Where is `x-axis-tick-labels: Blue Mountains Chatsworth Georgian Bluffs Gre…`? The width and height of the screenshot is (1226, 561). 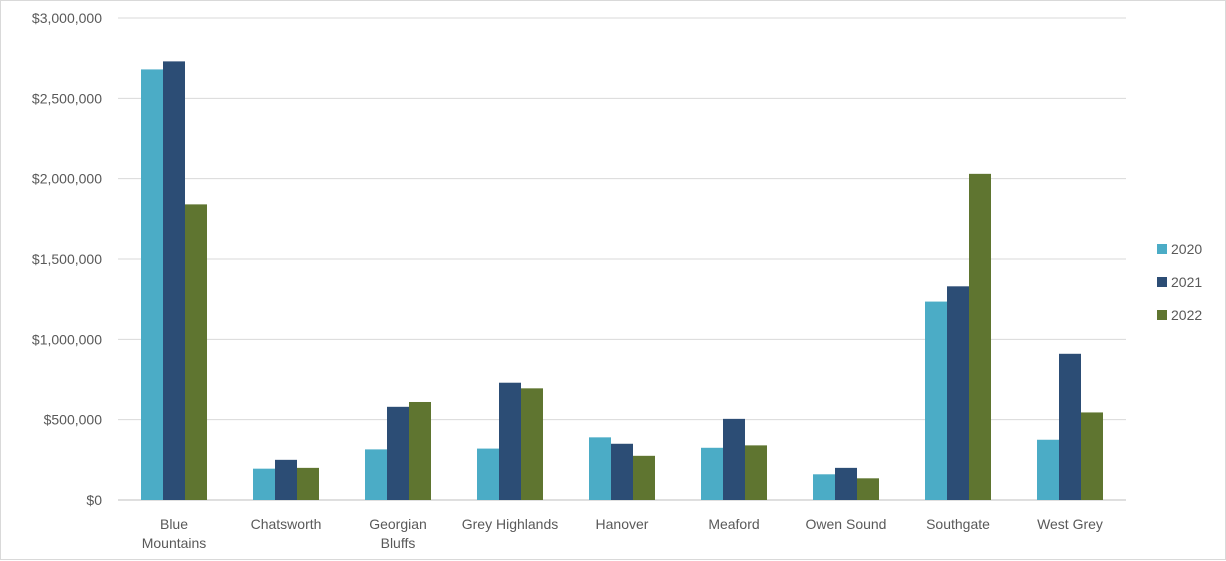 x-axis-tick-labels: Blue Mountains Chatsworth Georgian Bluffs Gre… is located at coordinates (622, 533).